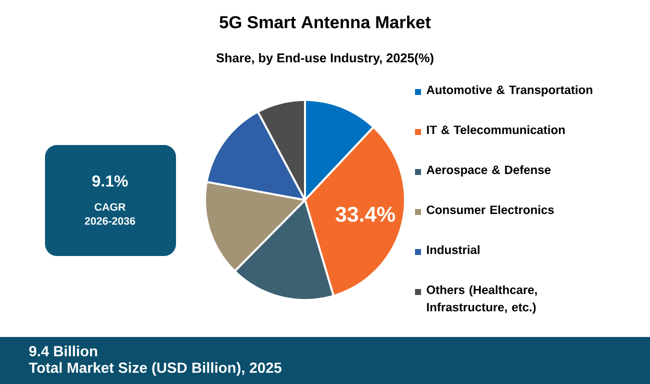 The image size is (650, 384). Describe the element at coordinates (453, 249) in the screenshot. I see `legend-label: Industrial` at that location.